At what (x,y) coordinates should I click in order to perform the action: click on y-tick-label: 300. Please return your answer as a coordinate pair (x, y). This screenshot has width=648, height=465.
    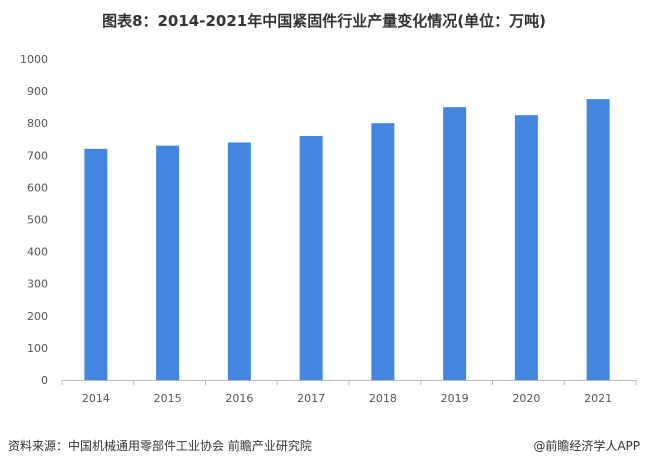
    Looking at the image, I should click on (37, 284).